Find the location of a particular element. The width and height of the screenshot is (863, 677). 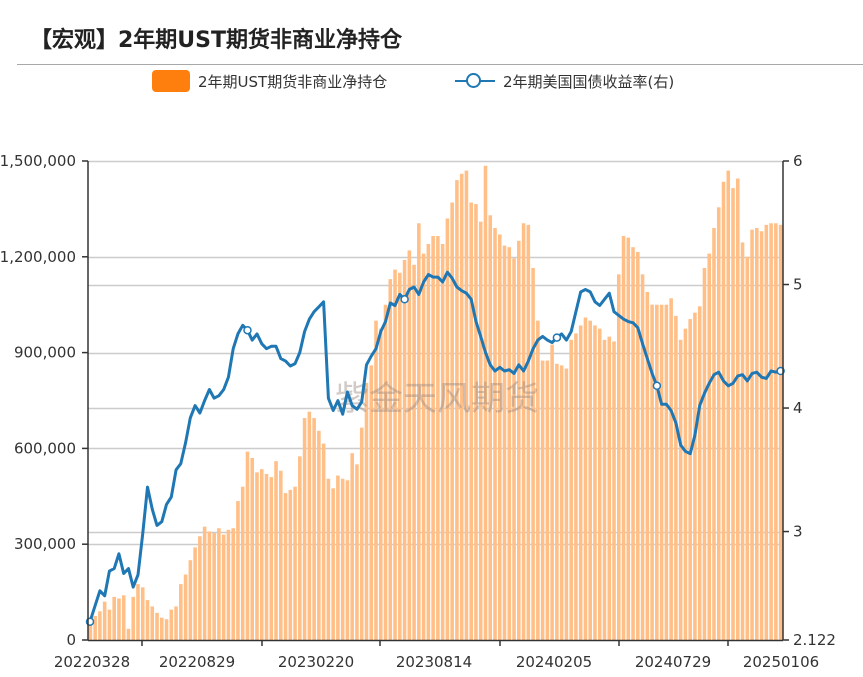

watermark: 紫金天风期货 is located at coordinates (437, 399).